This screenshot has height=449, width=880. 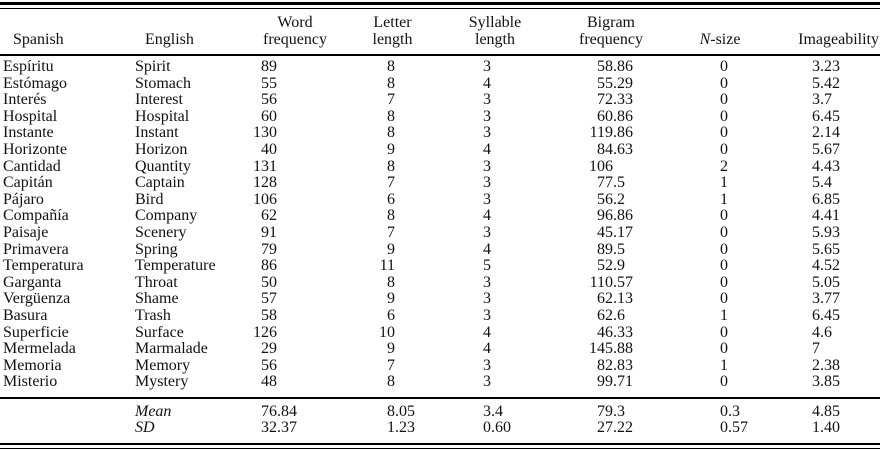 I want to click on cell-word-frequency: 56, so click(x=295, y=366).